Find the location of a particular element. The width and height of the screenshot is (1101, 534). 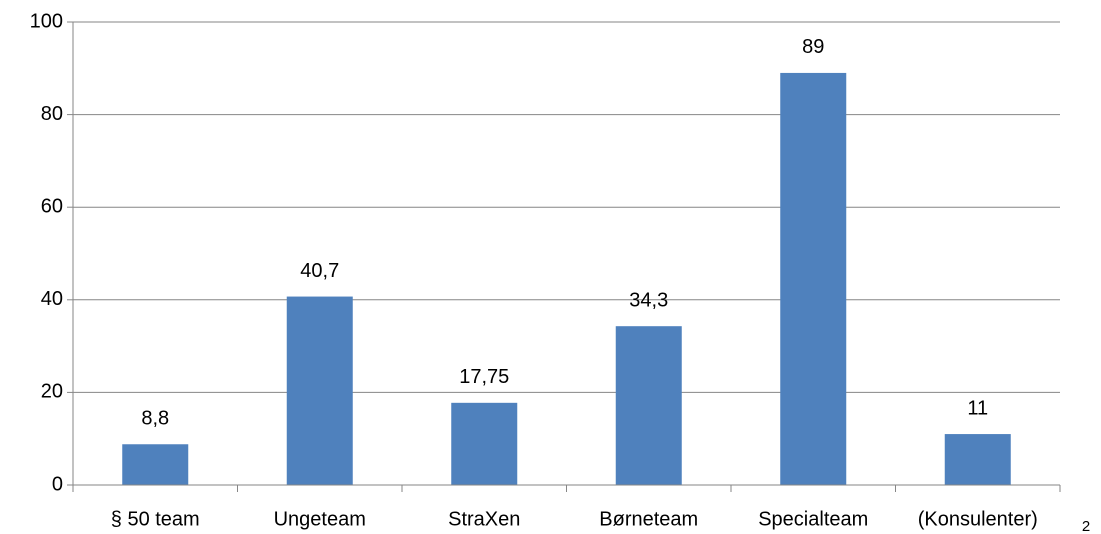

y-tick-label: 0 is located at coordinates (57, 484).